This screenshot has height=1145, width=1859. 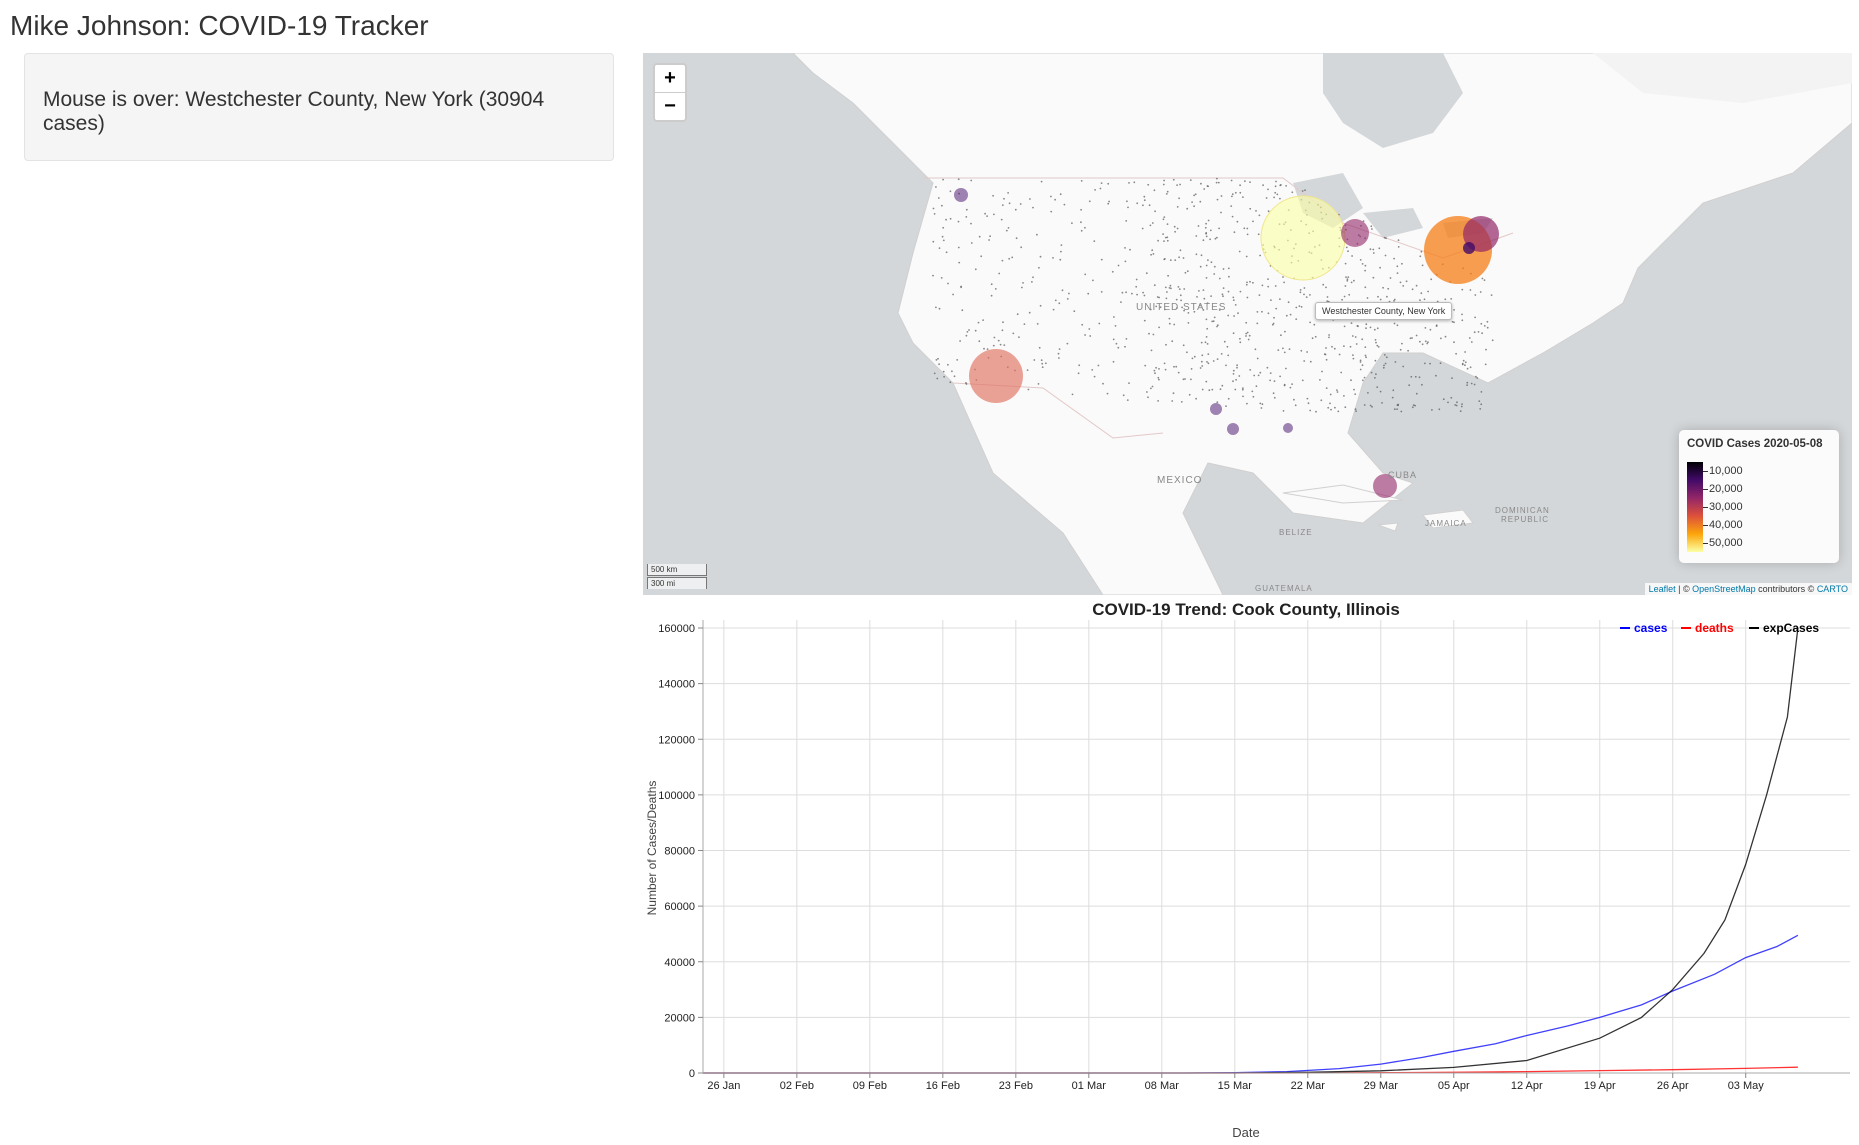 What do you see at coordinates (1303, 238) in the screenshot?
I see `cook-county-marker` at bounding box center [1303, 238].